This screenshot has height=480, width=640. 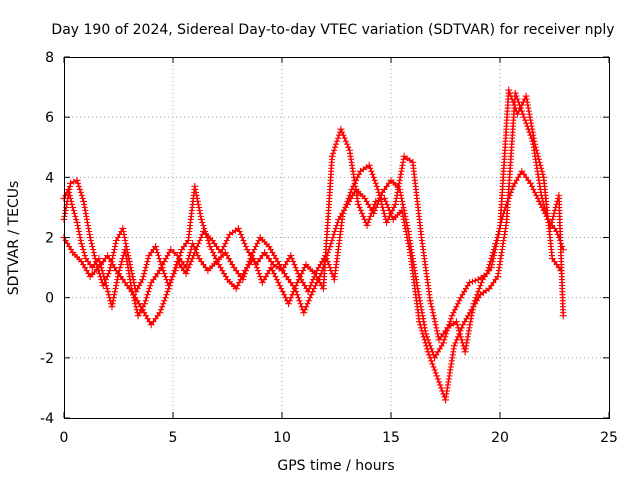 I want to click on y-tick-label: 8, so click(x=49, y=58).